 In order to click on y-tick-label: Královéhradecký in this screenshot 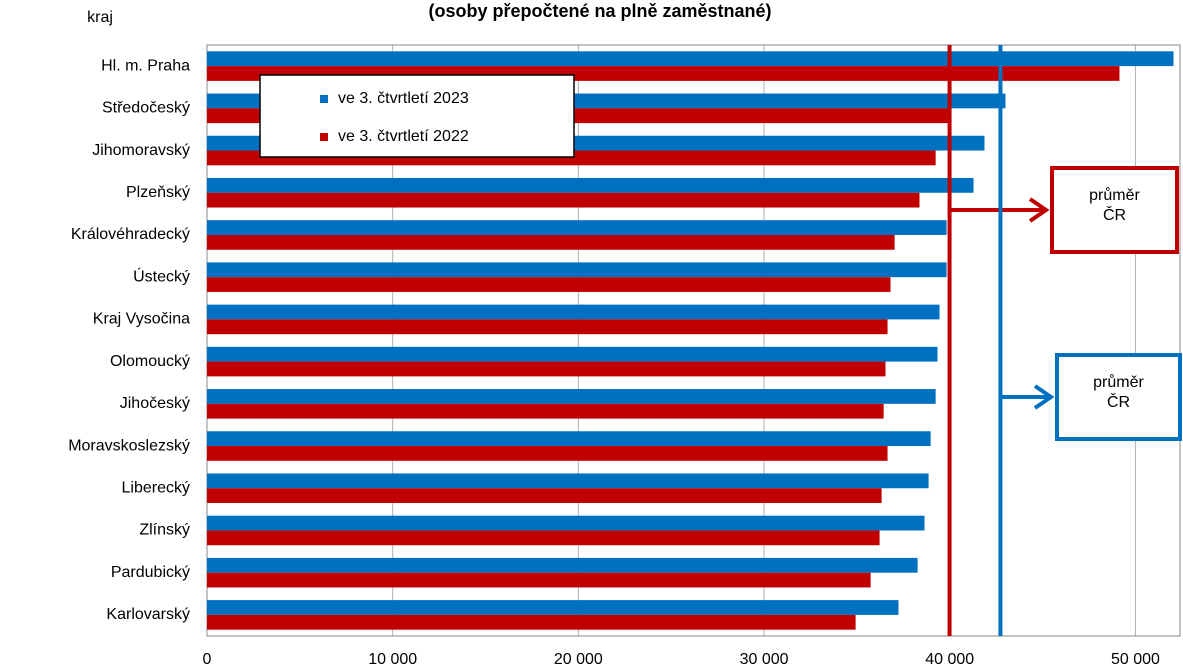, I will do `click(130, 234)`.